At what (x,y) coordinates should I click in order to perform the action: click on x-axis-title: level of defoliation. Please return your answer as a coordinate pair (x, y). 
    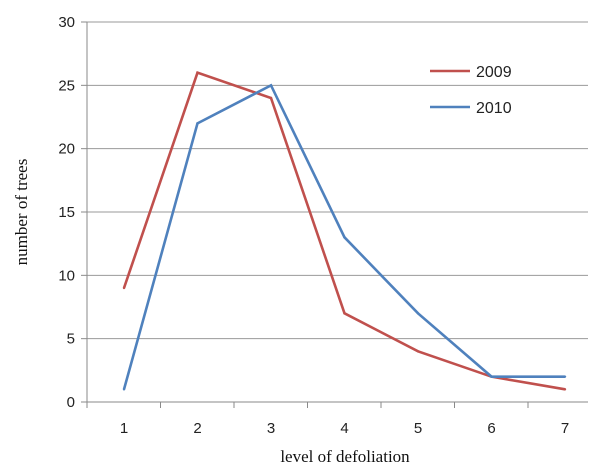
    Looking at the image, I should click on (345, 456).